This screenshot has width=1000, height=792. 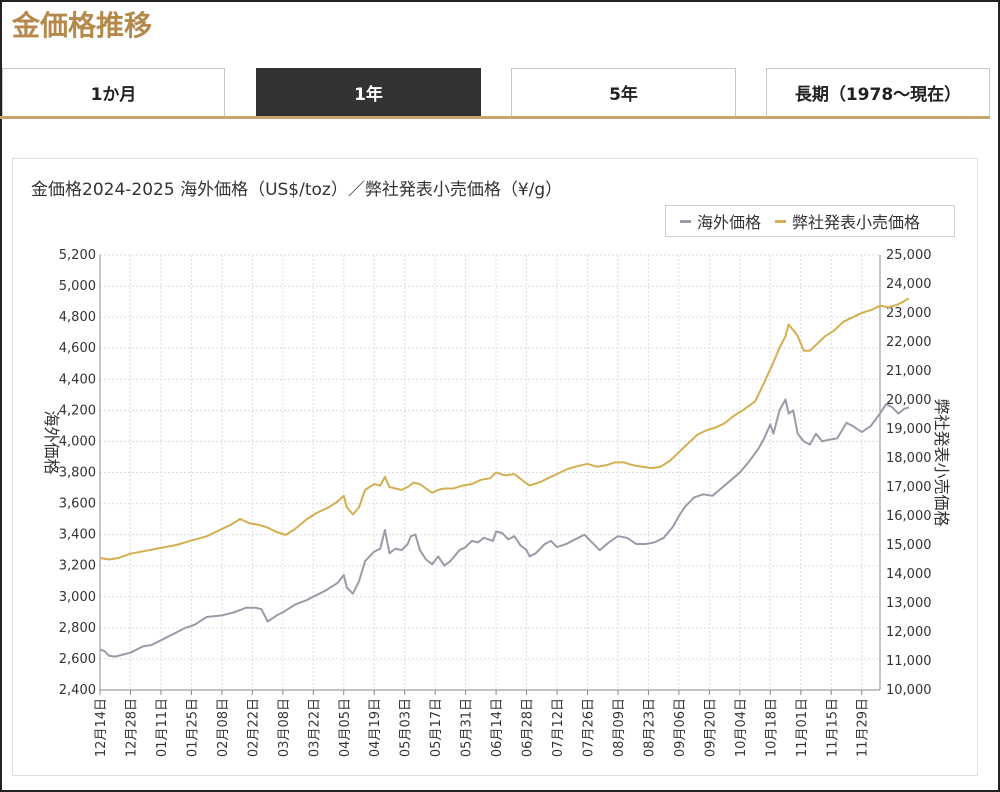 I want to click on x-tick-label: 09月06日, so click(x=680, y=727).